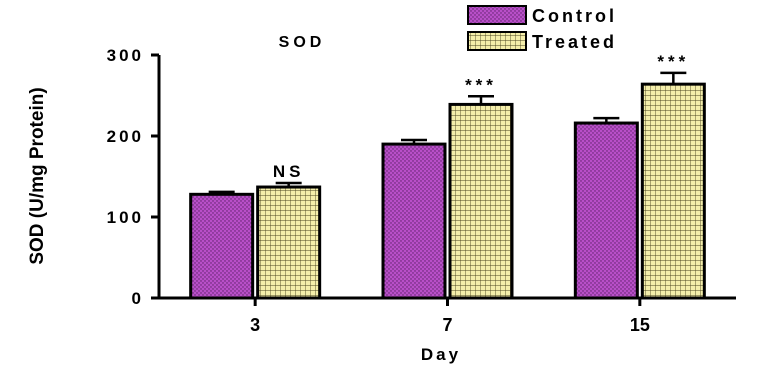  What do you see at coordinates (125, 55) in the screenshot?
I see `y-tick-label: 300` at bounding box center [125, 55].